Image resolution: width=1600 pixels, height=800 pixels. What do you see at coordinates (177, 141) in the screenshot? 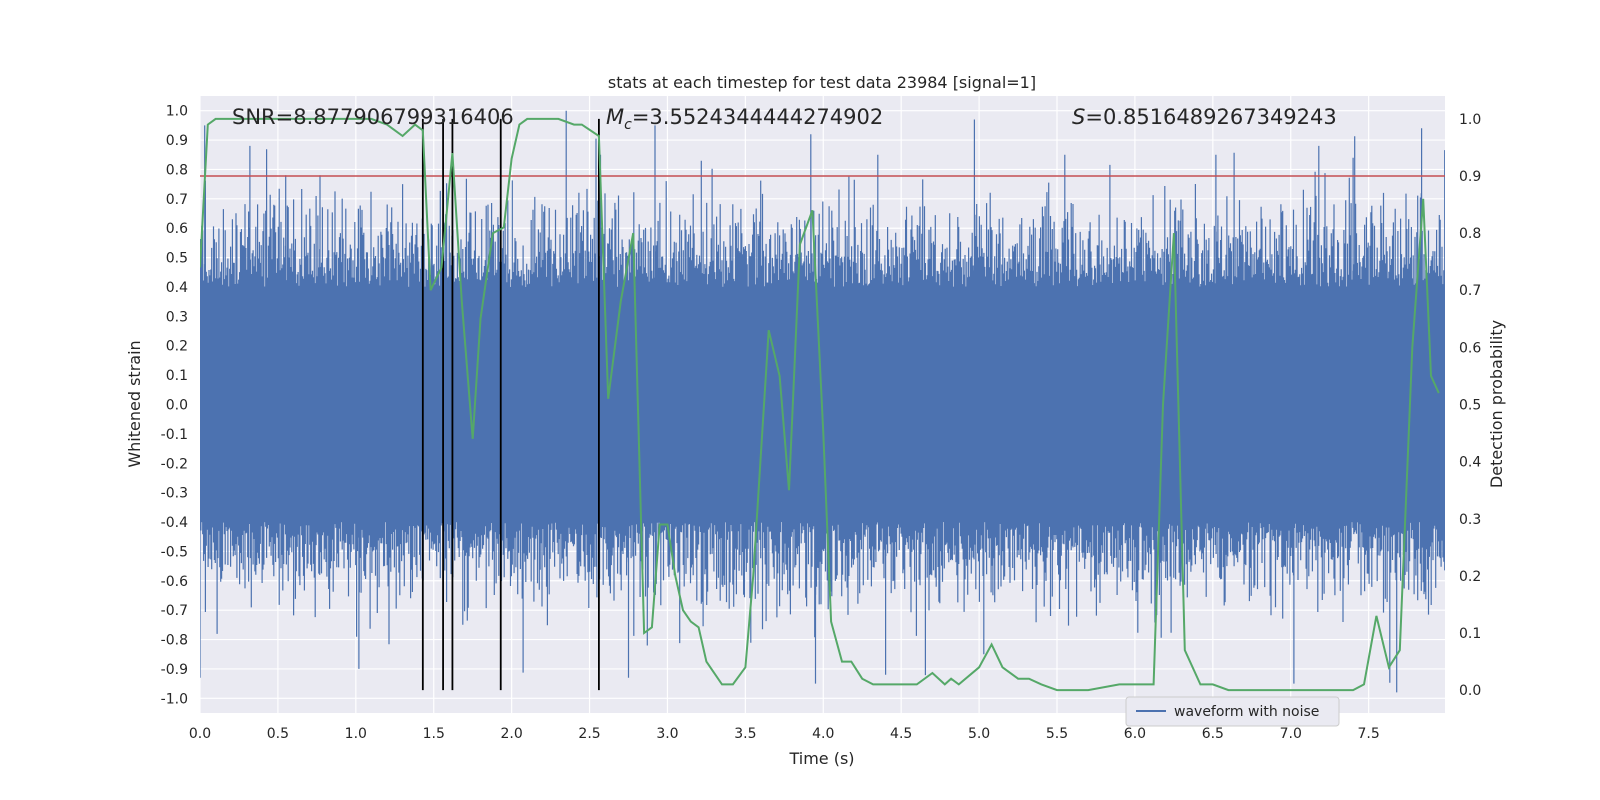
I see `y-tick-label: 0.9` at bounding box center [177, 141].